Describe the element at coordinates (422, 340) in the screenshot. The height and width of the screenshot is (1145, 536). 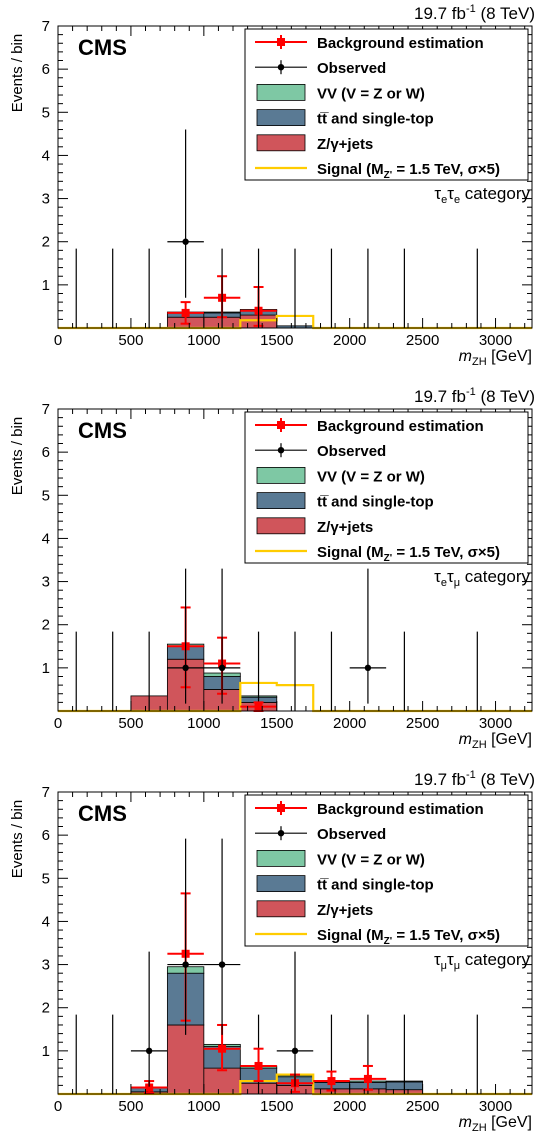
I see `x-tick-label: 2500` at that location.